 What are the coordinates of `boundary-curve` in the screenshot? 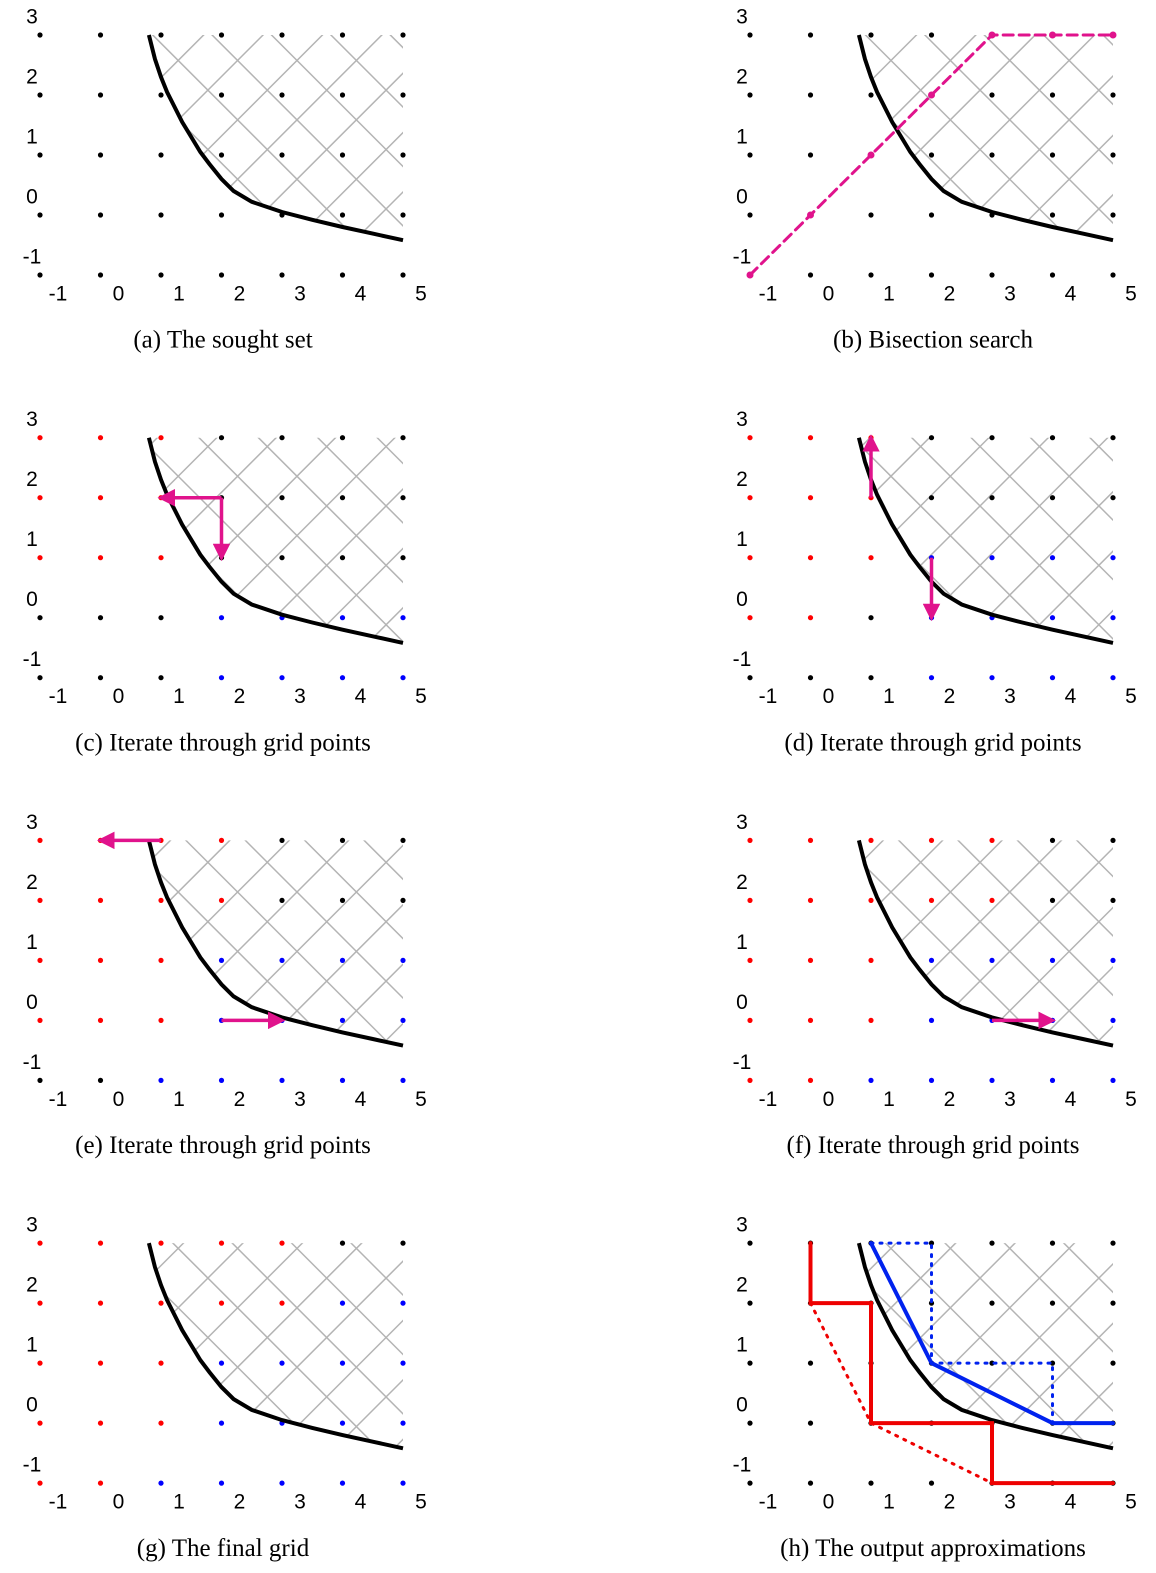 It's located at (985, 138).